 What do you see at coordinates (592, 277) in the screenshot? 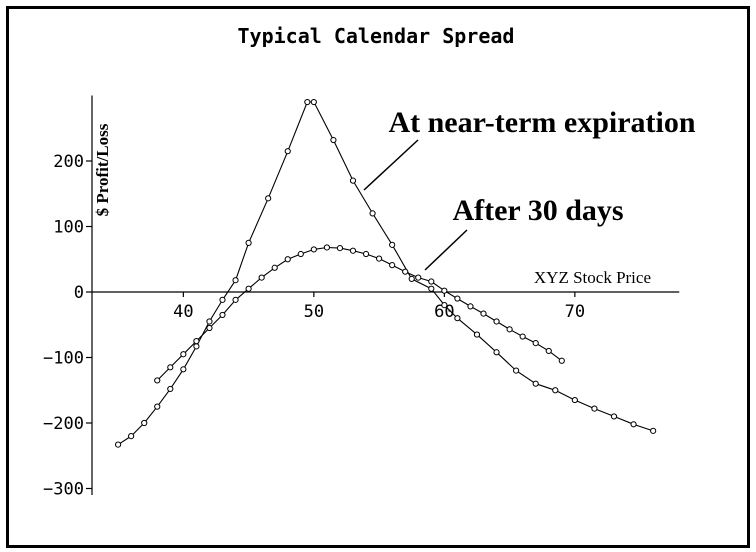
I see `x-axis-label: XYZ Stock Price` at bounding box center [592, 277].